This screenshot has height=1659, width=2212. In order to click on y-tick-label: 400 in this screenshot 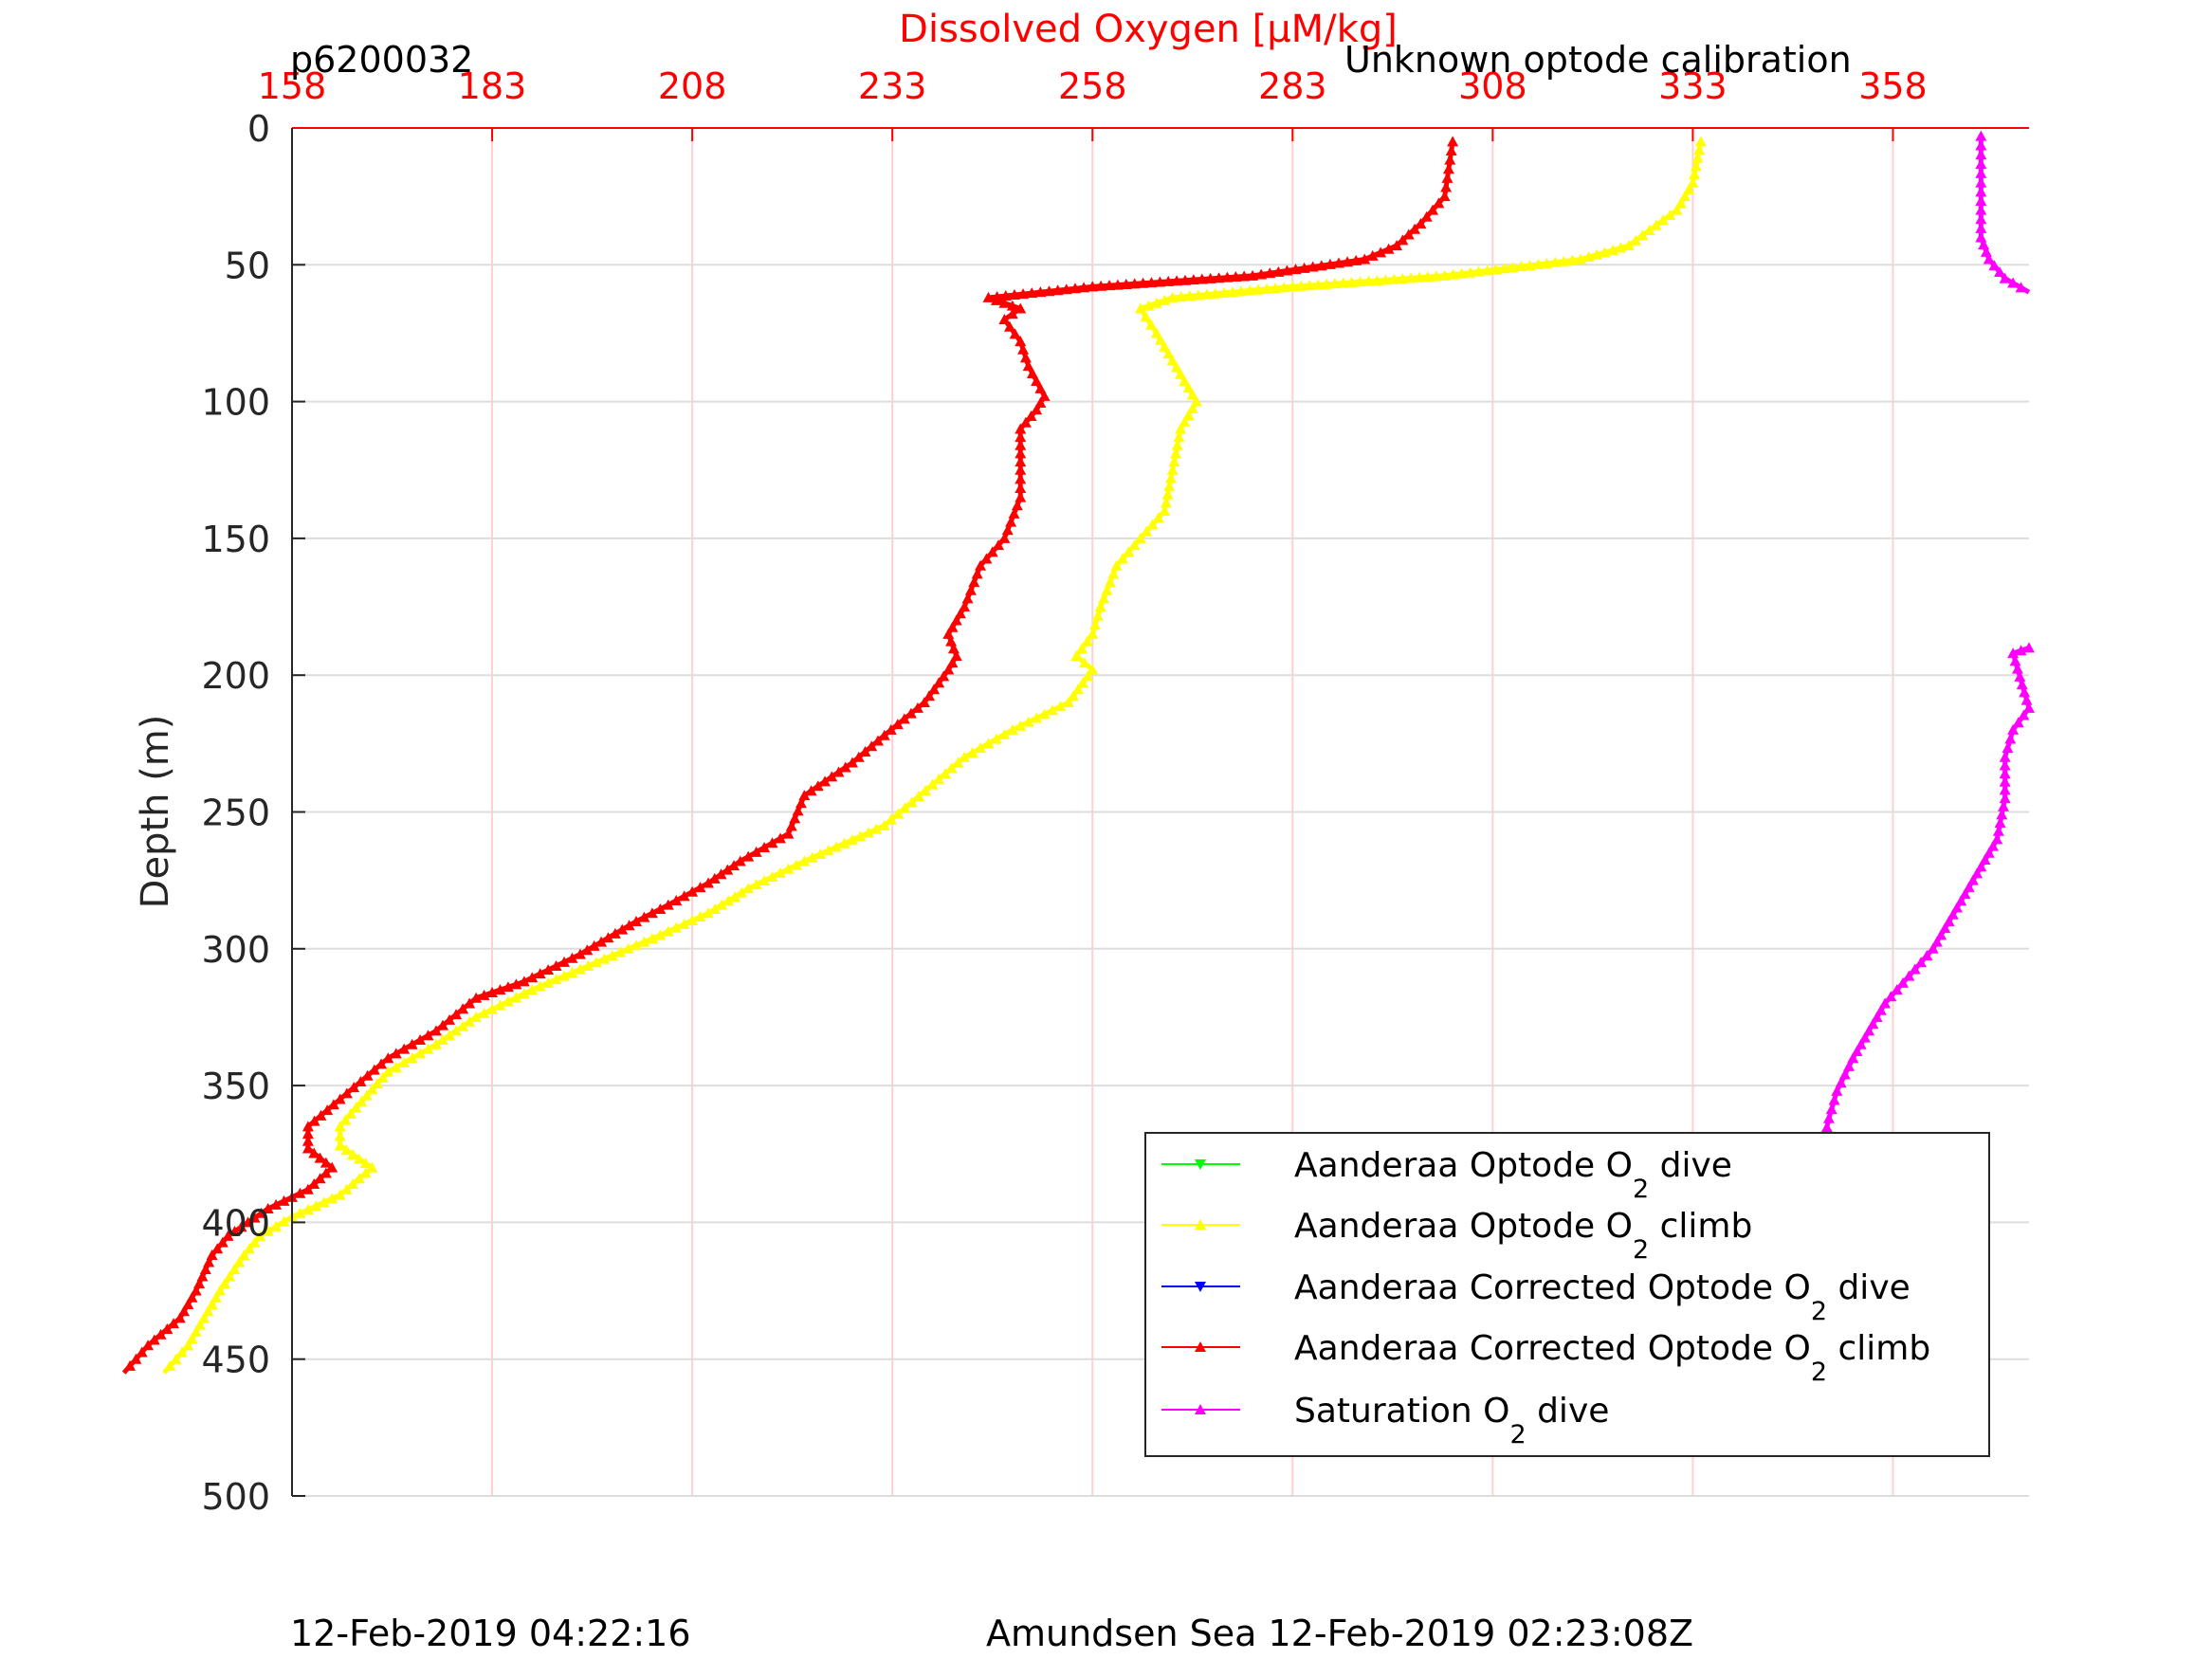, I will do `click(235, 1223)`.